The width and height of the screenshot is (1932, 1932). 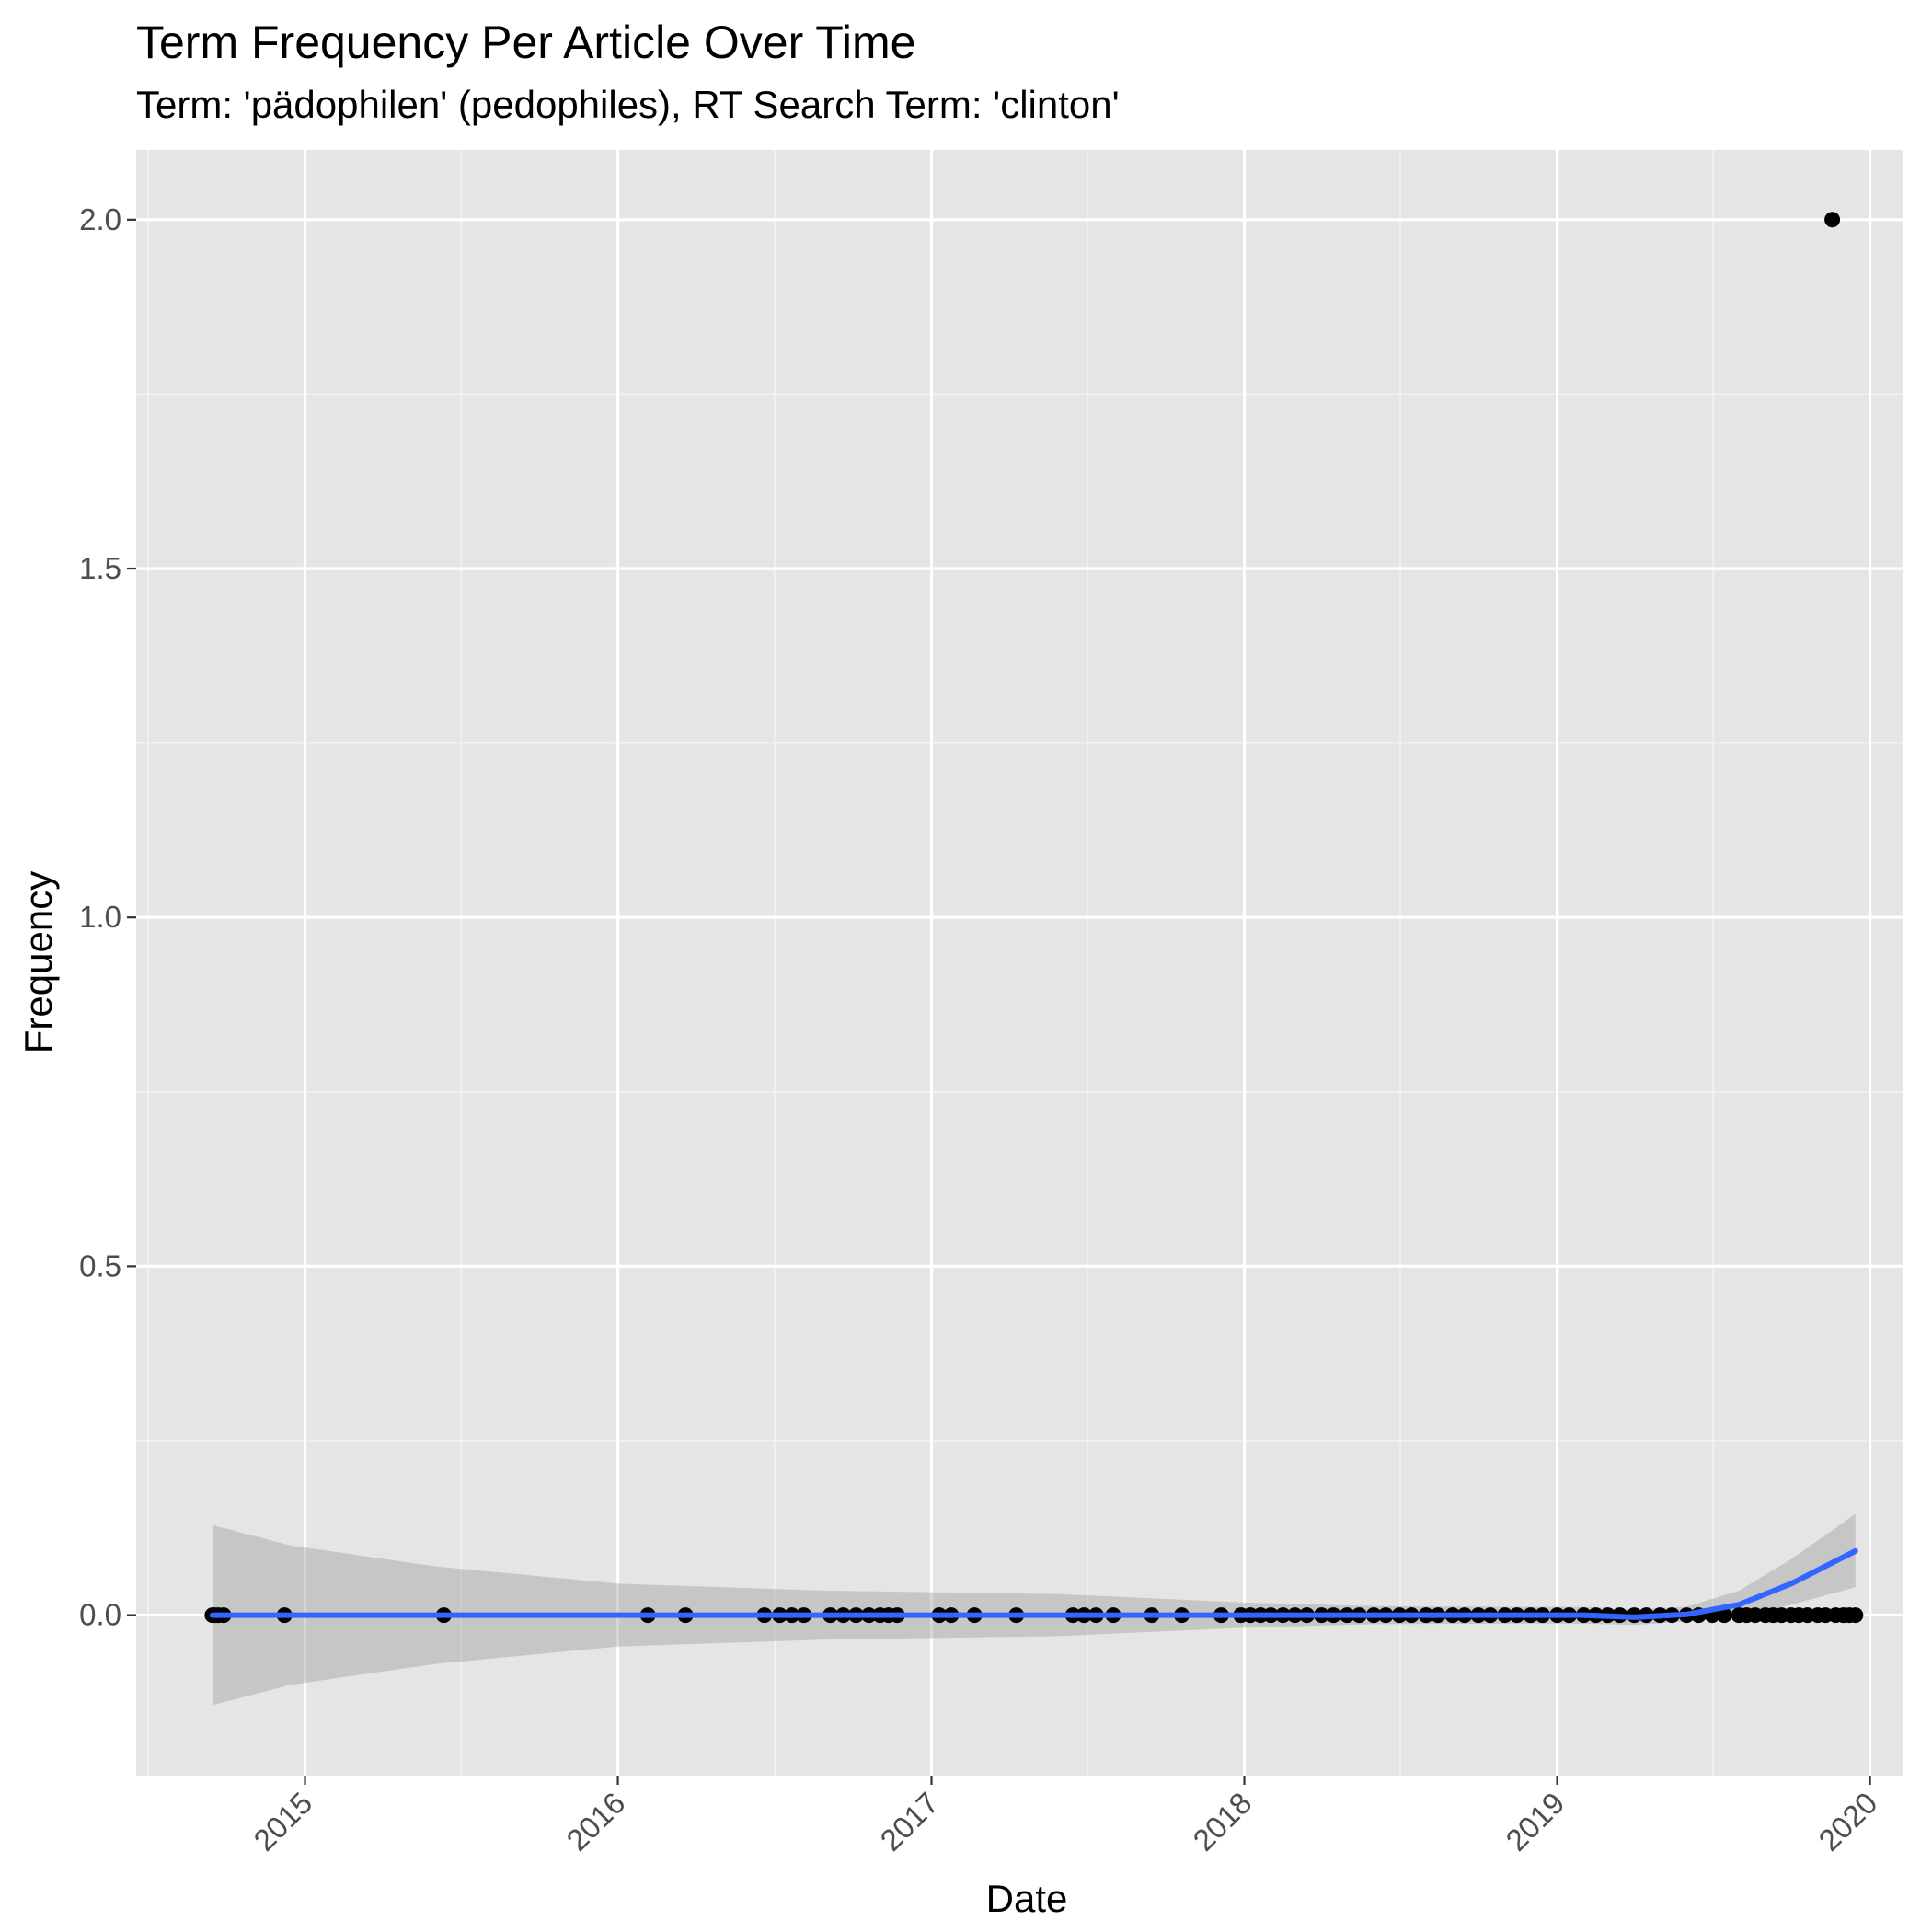 What do you see at coordinates (595, 1821) in the screenshot?
I see `x-tick-label: 2016` at bounding box center [595, 1821].